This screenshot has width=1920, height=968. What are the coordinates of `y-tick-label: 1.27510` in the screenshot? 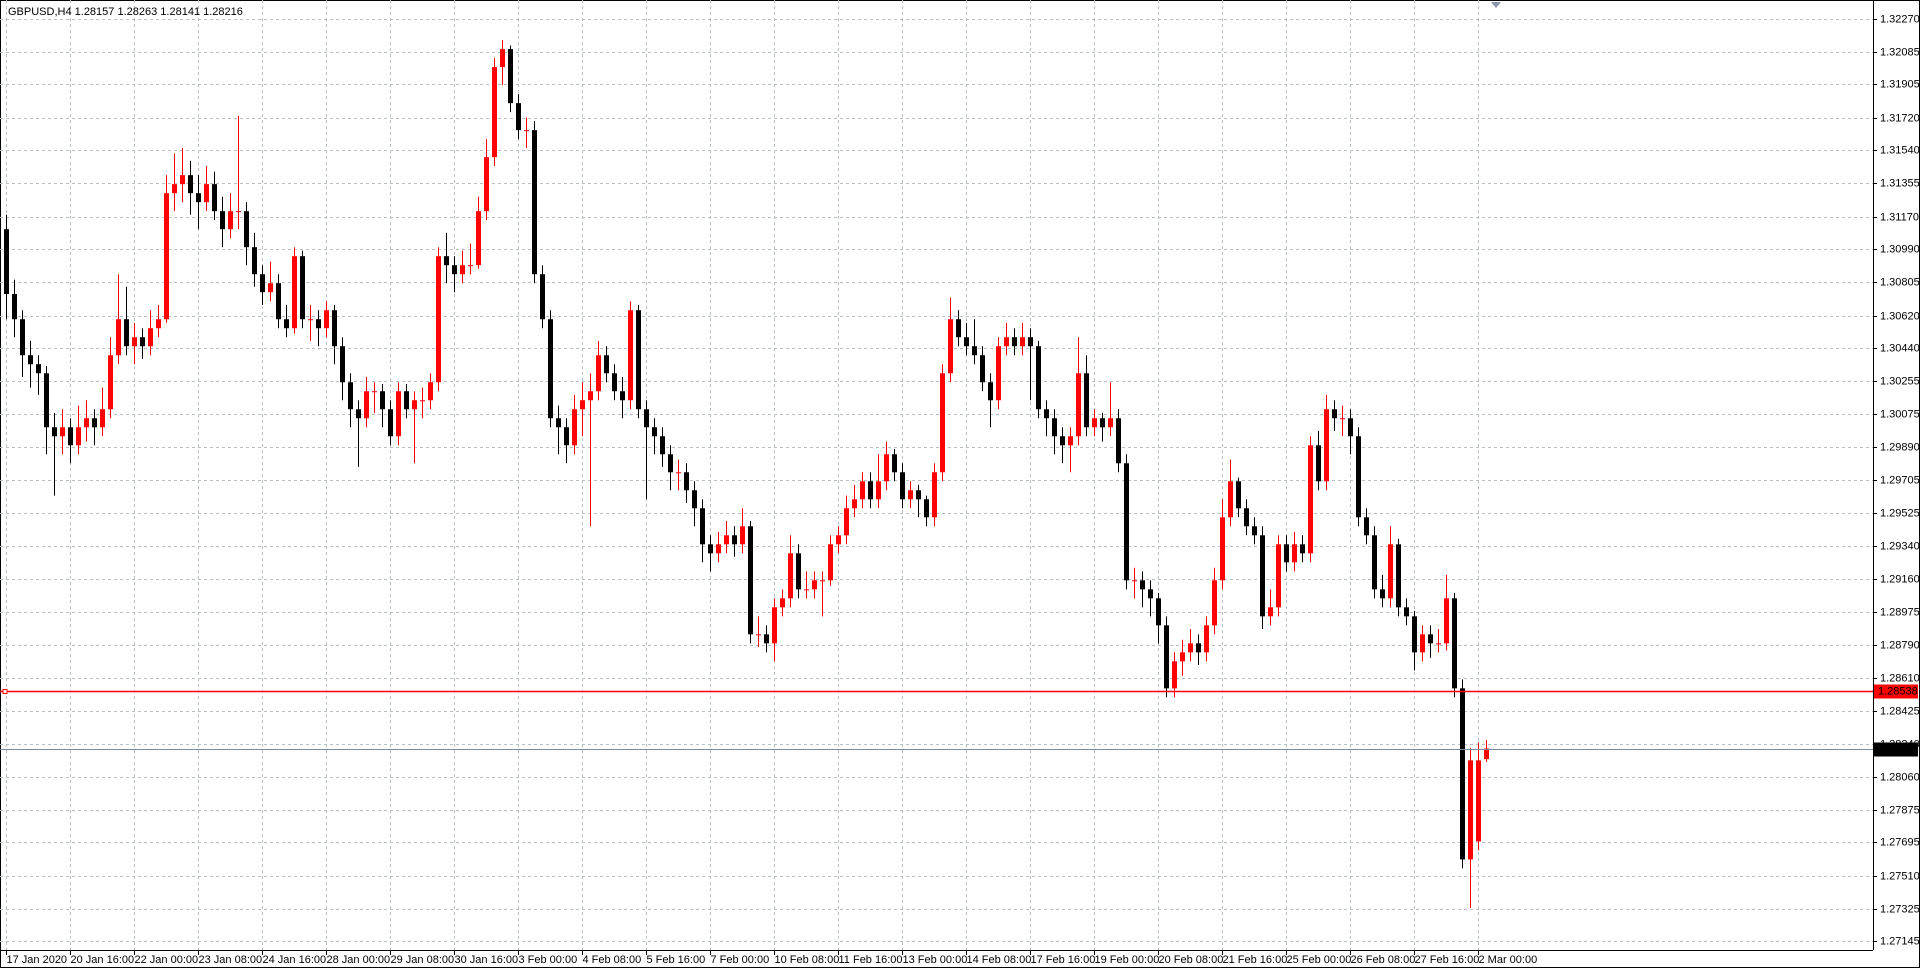 It's located at (1900, 876).